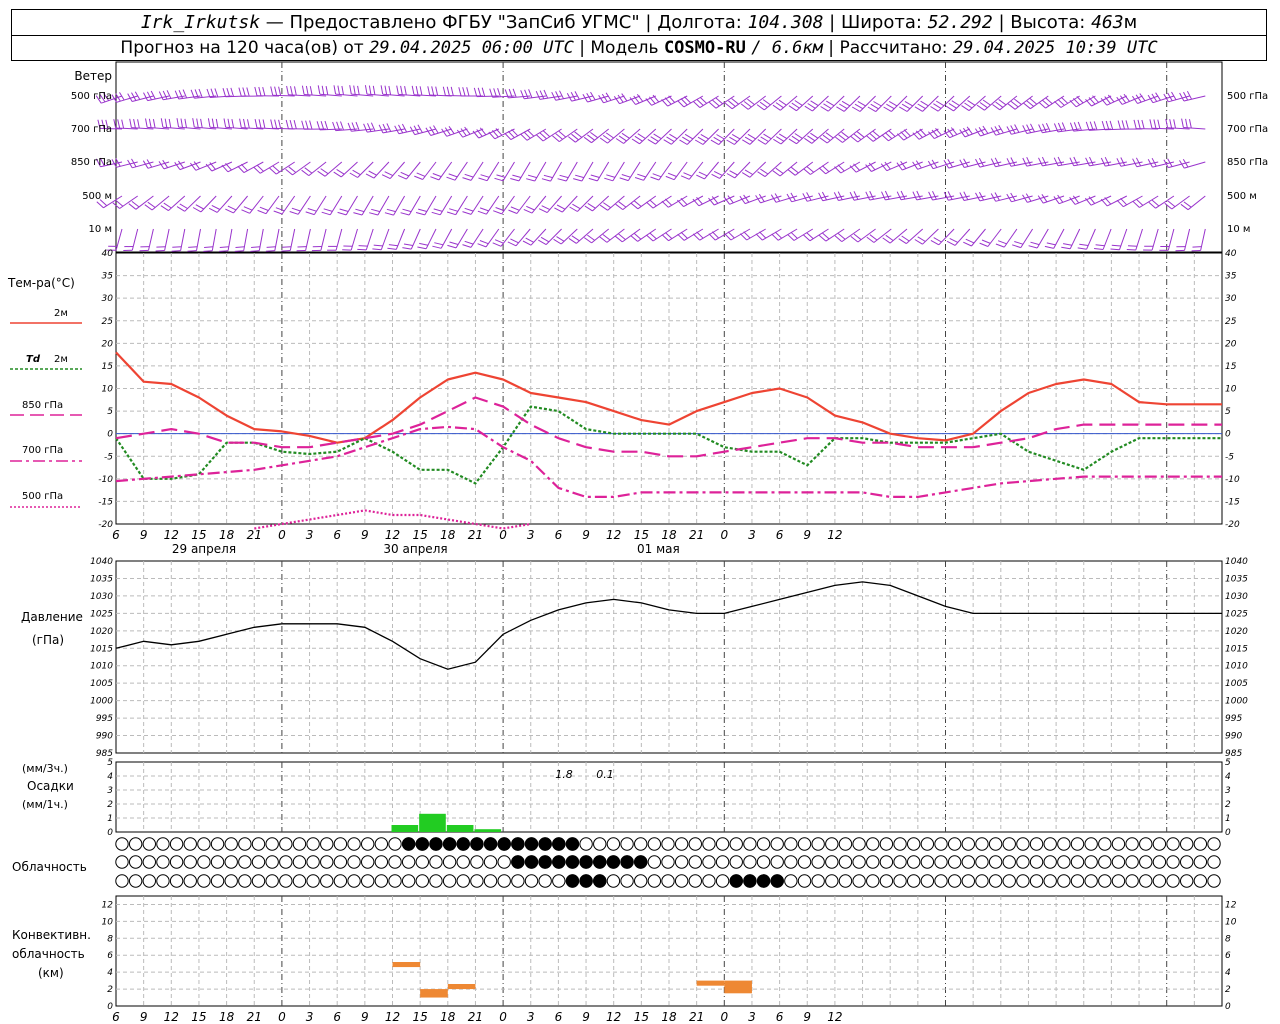 This screenshot has height=1024, width=1280. Describe the element at coordinates (1231, 344) in the screenshot. I see `temp-tick-right: 20` at that location.